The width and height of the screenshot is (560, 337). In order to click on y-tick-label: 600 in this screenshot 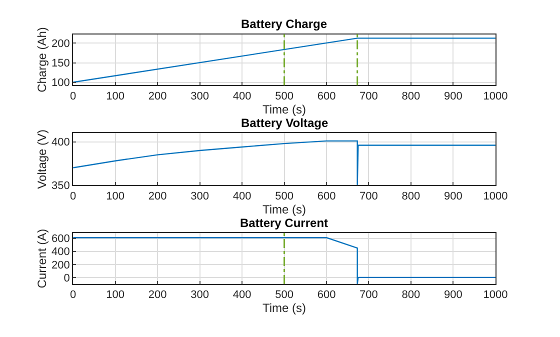, I will do `click(61, 239)`.